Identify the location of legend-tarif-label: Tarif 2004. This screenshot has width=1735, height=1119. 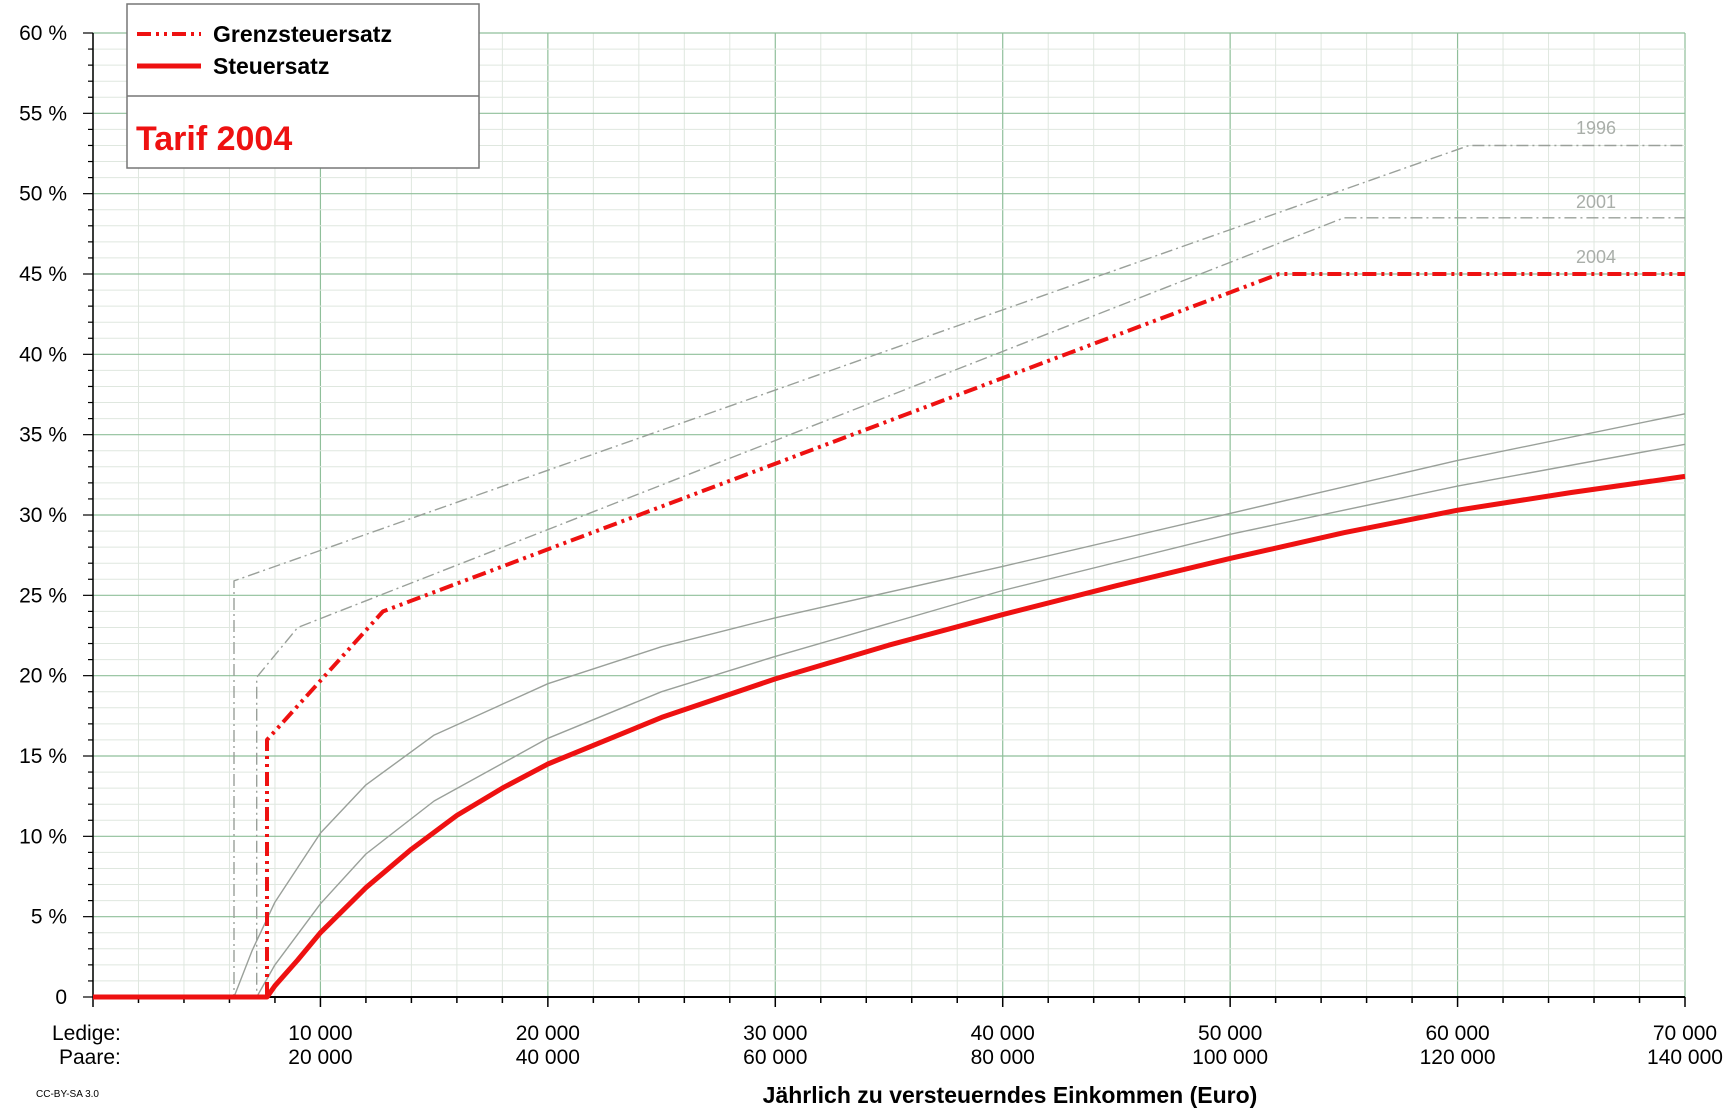
(214, 139).